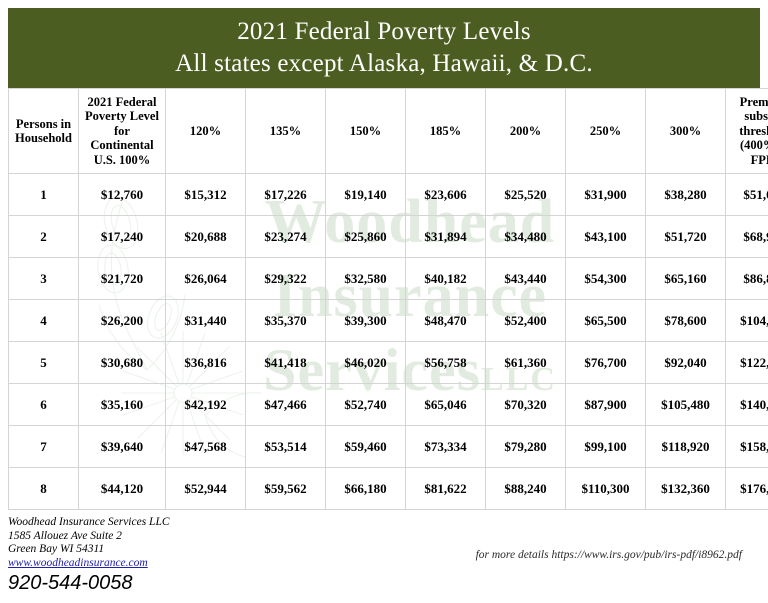  What do you see at coordinates (746, 362) in the screenshot?
I see `cell-premium-subsidy: $122,720` at bounding box center [746, 362].